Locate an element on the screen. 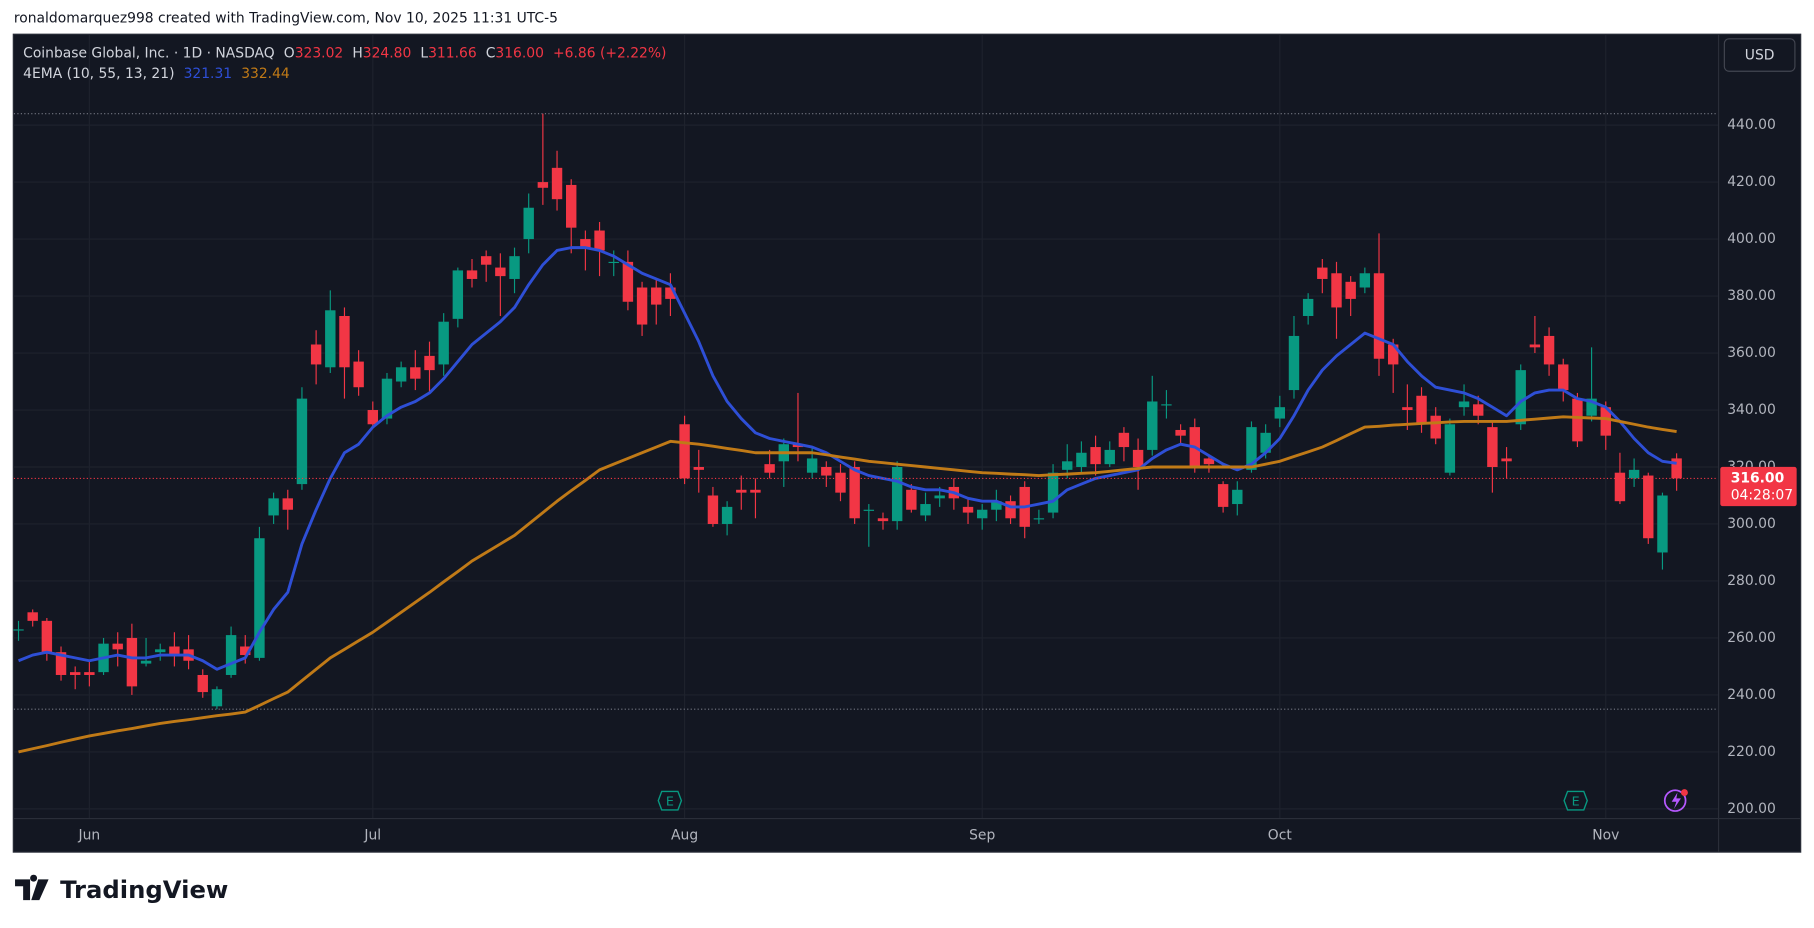  alert-icon is located at coordinates (1675, 800).